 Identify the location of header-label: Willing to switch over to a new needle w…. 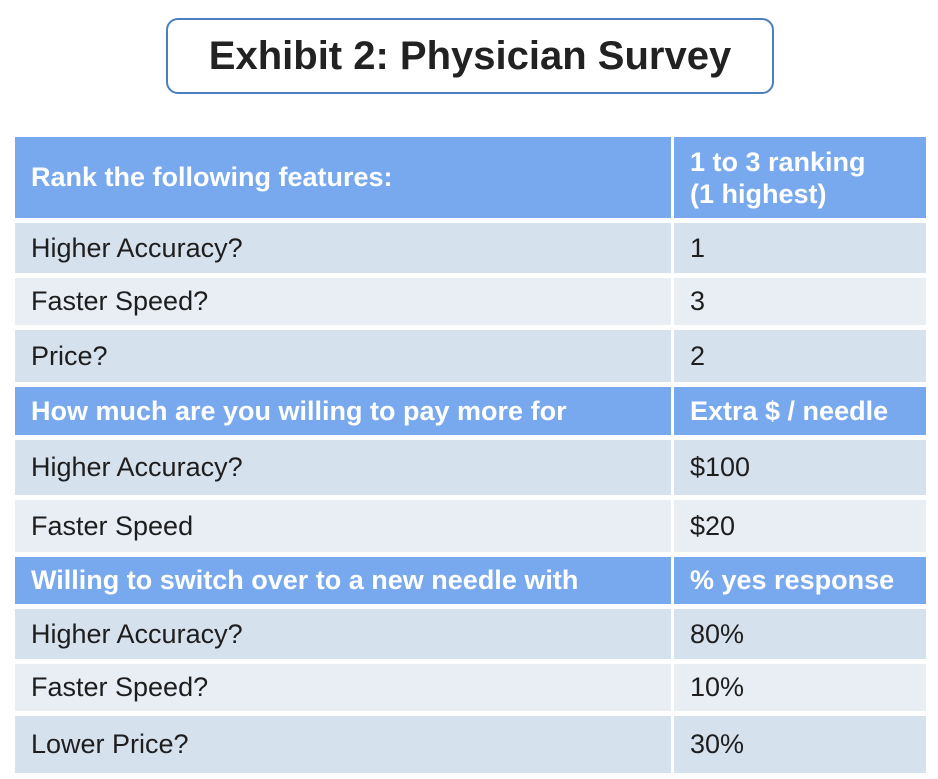
(344, 583).